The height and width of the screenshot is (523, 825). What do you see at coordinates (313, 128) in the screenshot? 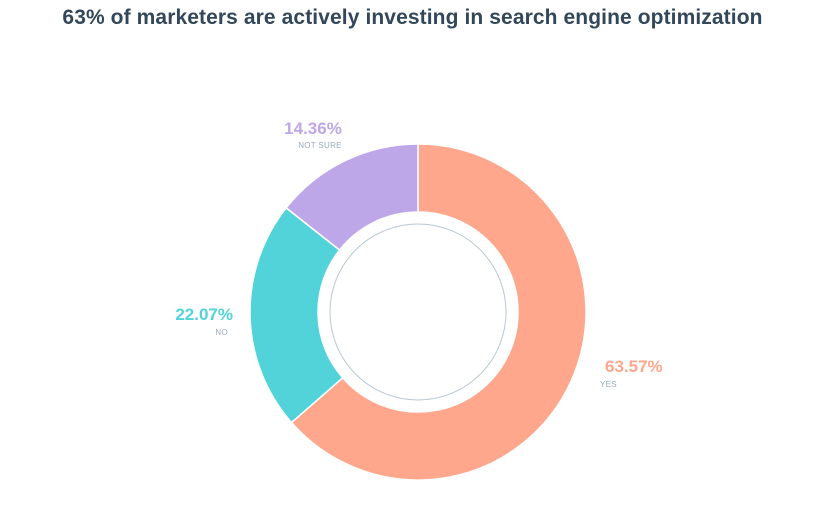
I see `label-value-not-sure: 14.36%` at bounding box center [313, 128].